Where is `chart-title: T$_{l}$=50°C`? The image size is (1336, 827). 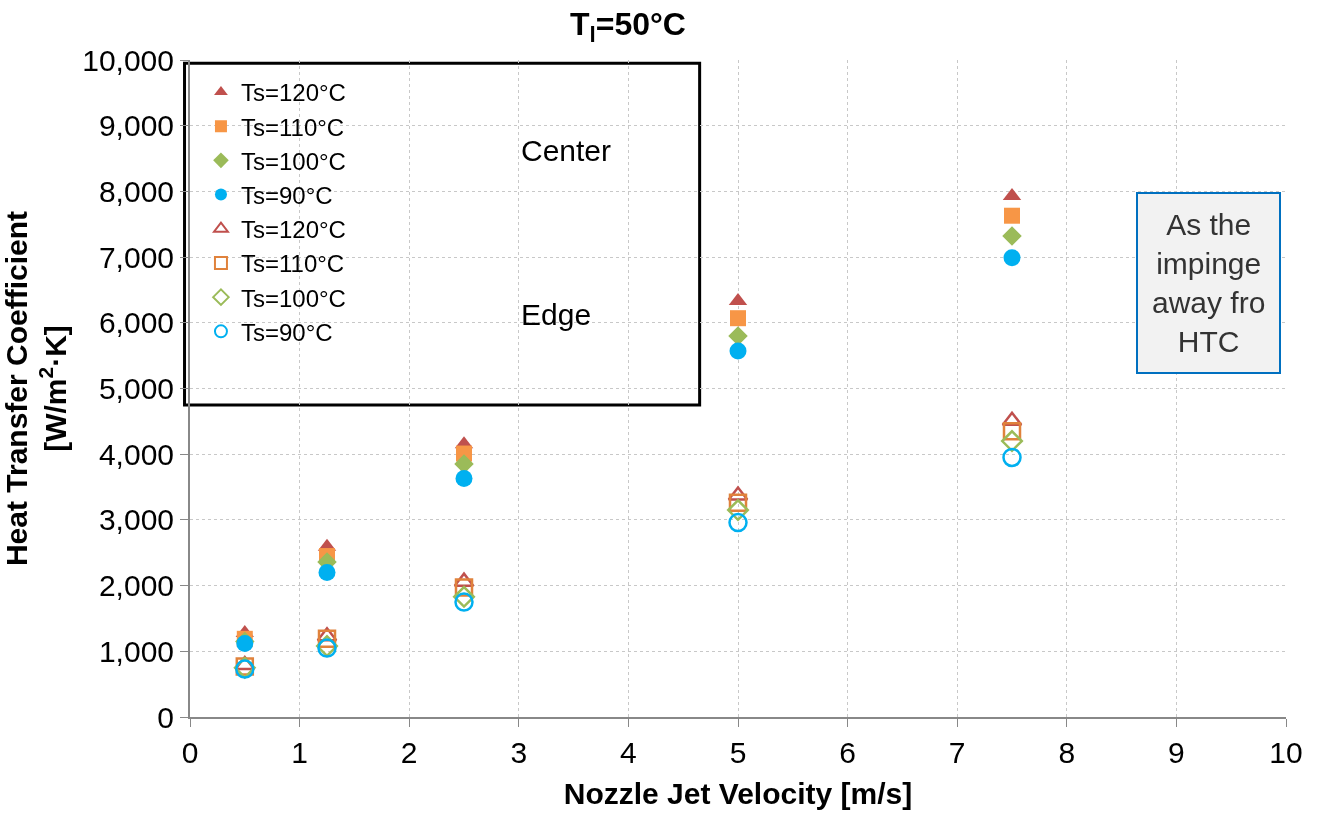 chart-title: T$_{l}$=50°C is located at coordinates (627, 26).